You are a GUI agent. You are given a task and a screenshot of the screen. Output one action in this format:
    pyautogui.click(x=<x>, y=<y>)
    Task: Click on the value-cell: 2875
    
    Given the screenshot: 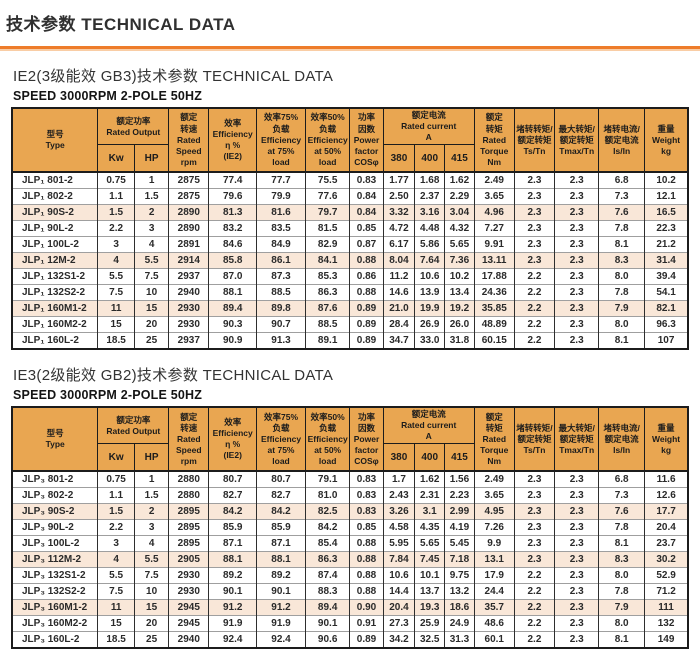 What is the action you would take?
    pyautogui.click(x=189, y=196)
    